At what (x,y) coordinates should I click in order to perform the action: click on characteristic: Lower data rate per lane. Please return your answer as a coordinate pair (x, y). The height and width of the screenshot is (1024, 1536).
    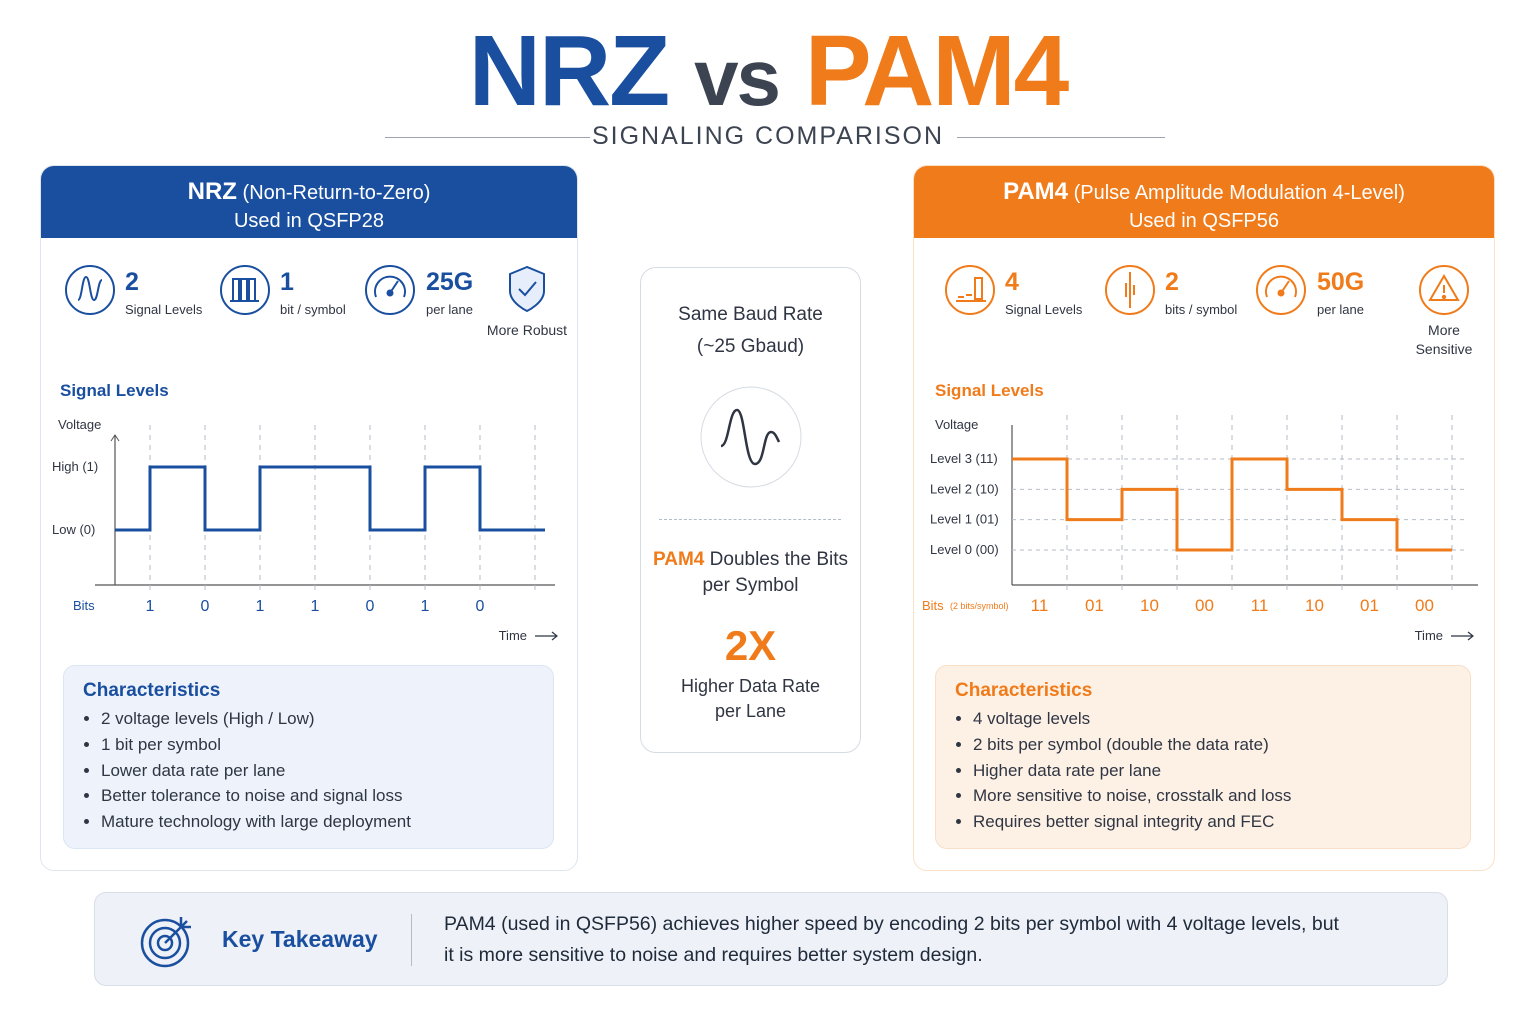
    Looking at the image, I should click on (256, 771).